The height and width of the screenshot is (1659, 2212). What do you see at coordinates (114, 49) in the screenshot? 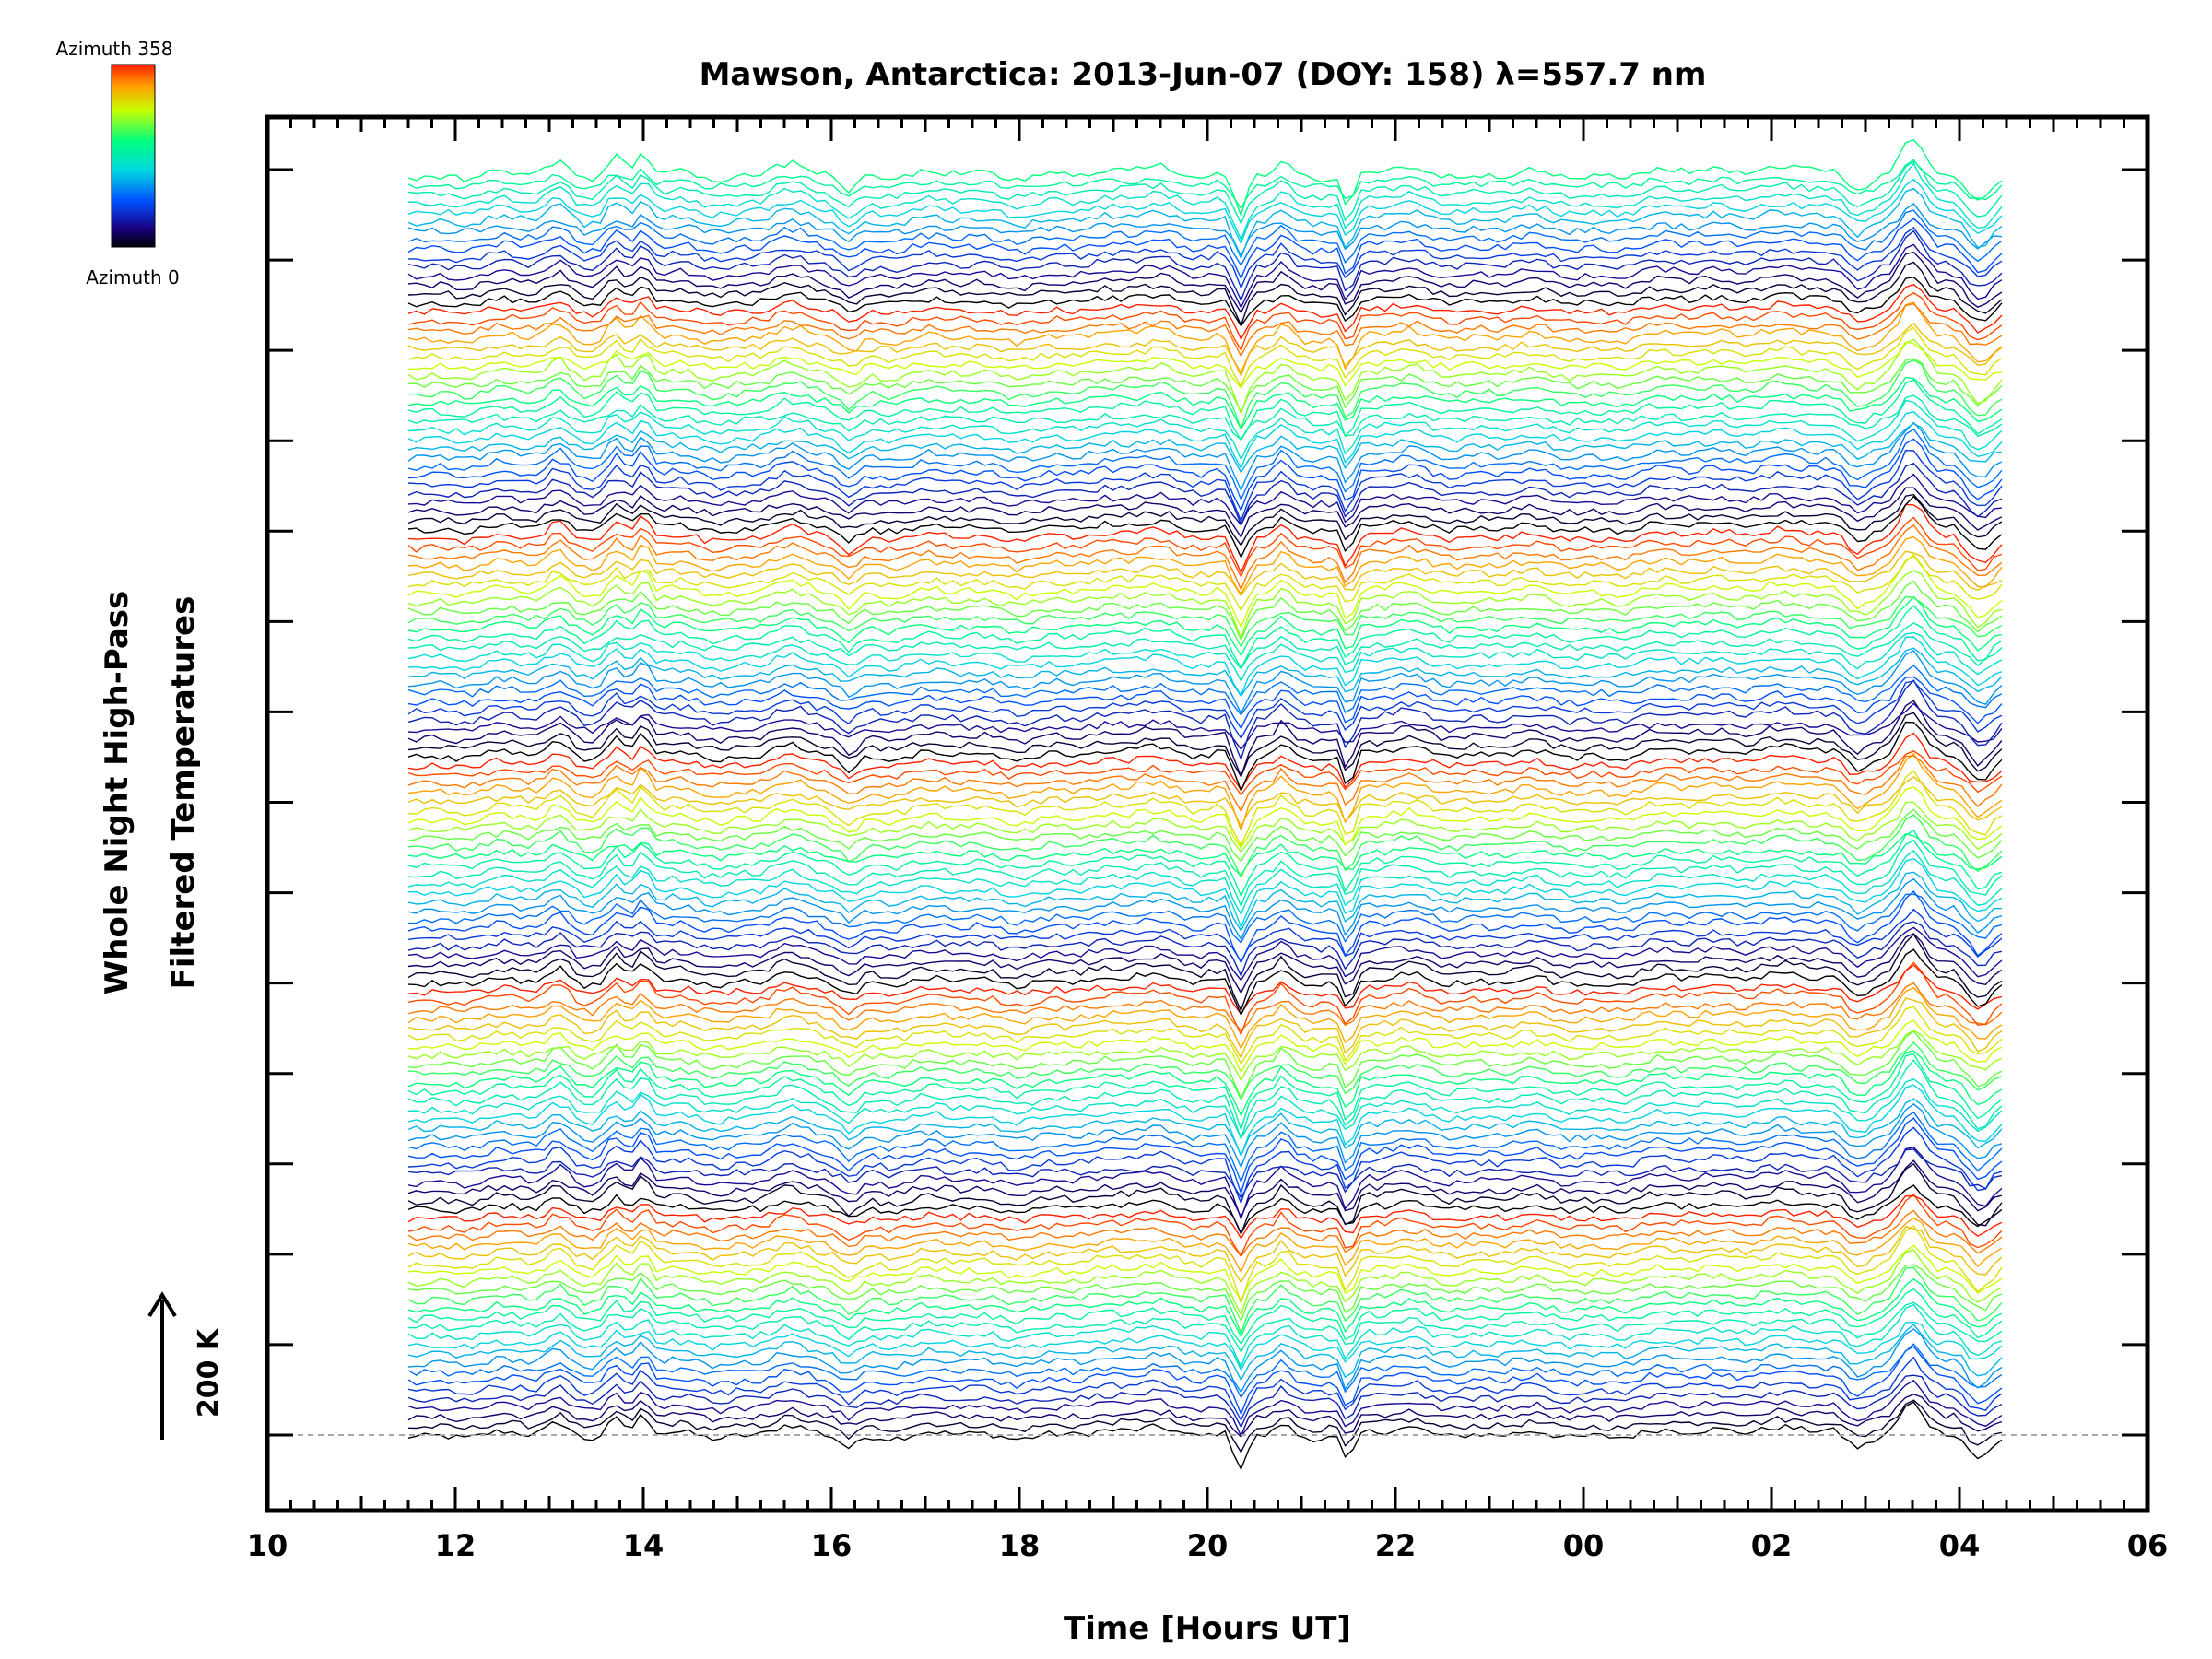
I see `colorbar-top-label: Azimuth 358` at bounding box center [114, 49].